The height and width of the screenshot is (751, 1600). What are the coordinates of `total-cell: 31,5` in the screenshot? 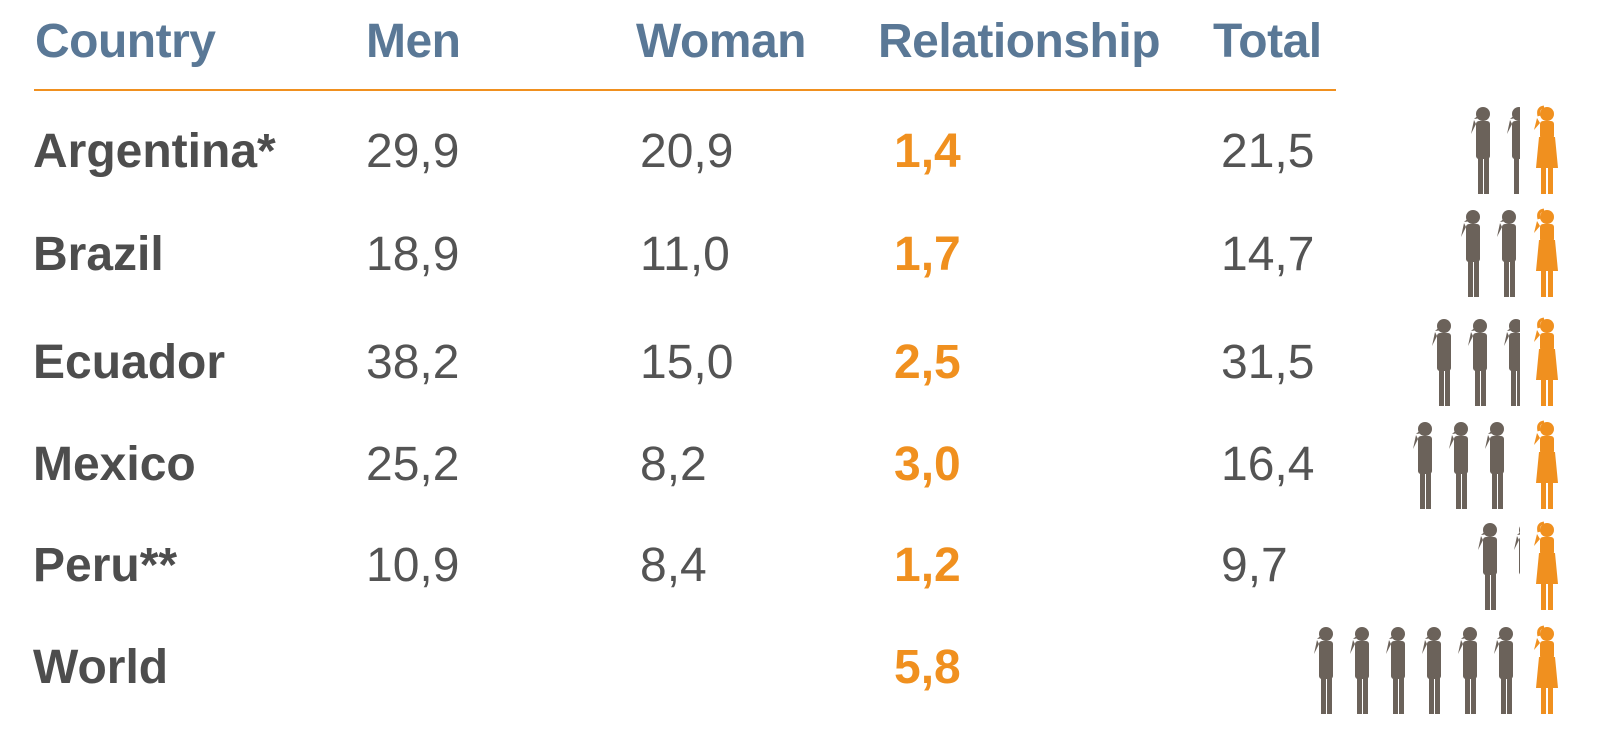 It's located at (1268, 362).